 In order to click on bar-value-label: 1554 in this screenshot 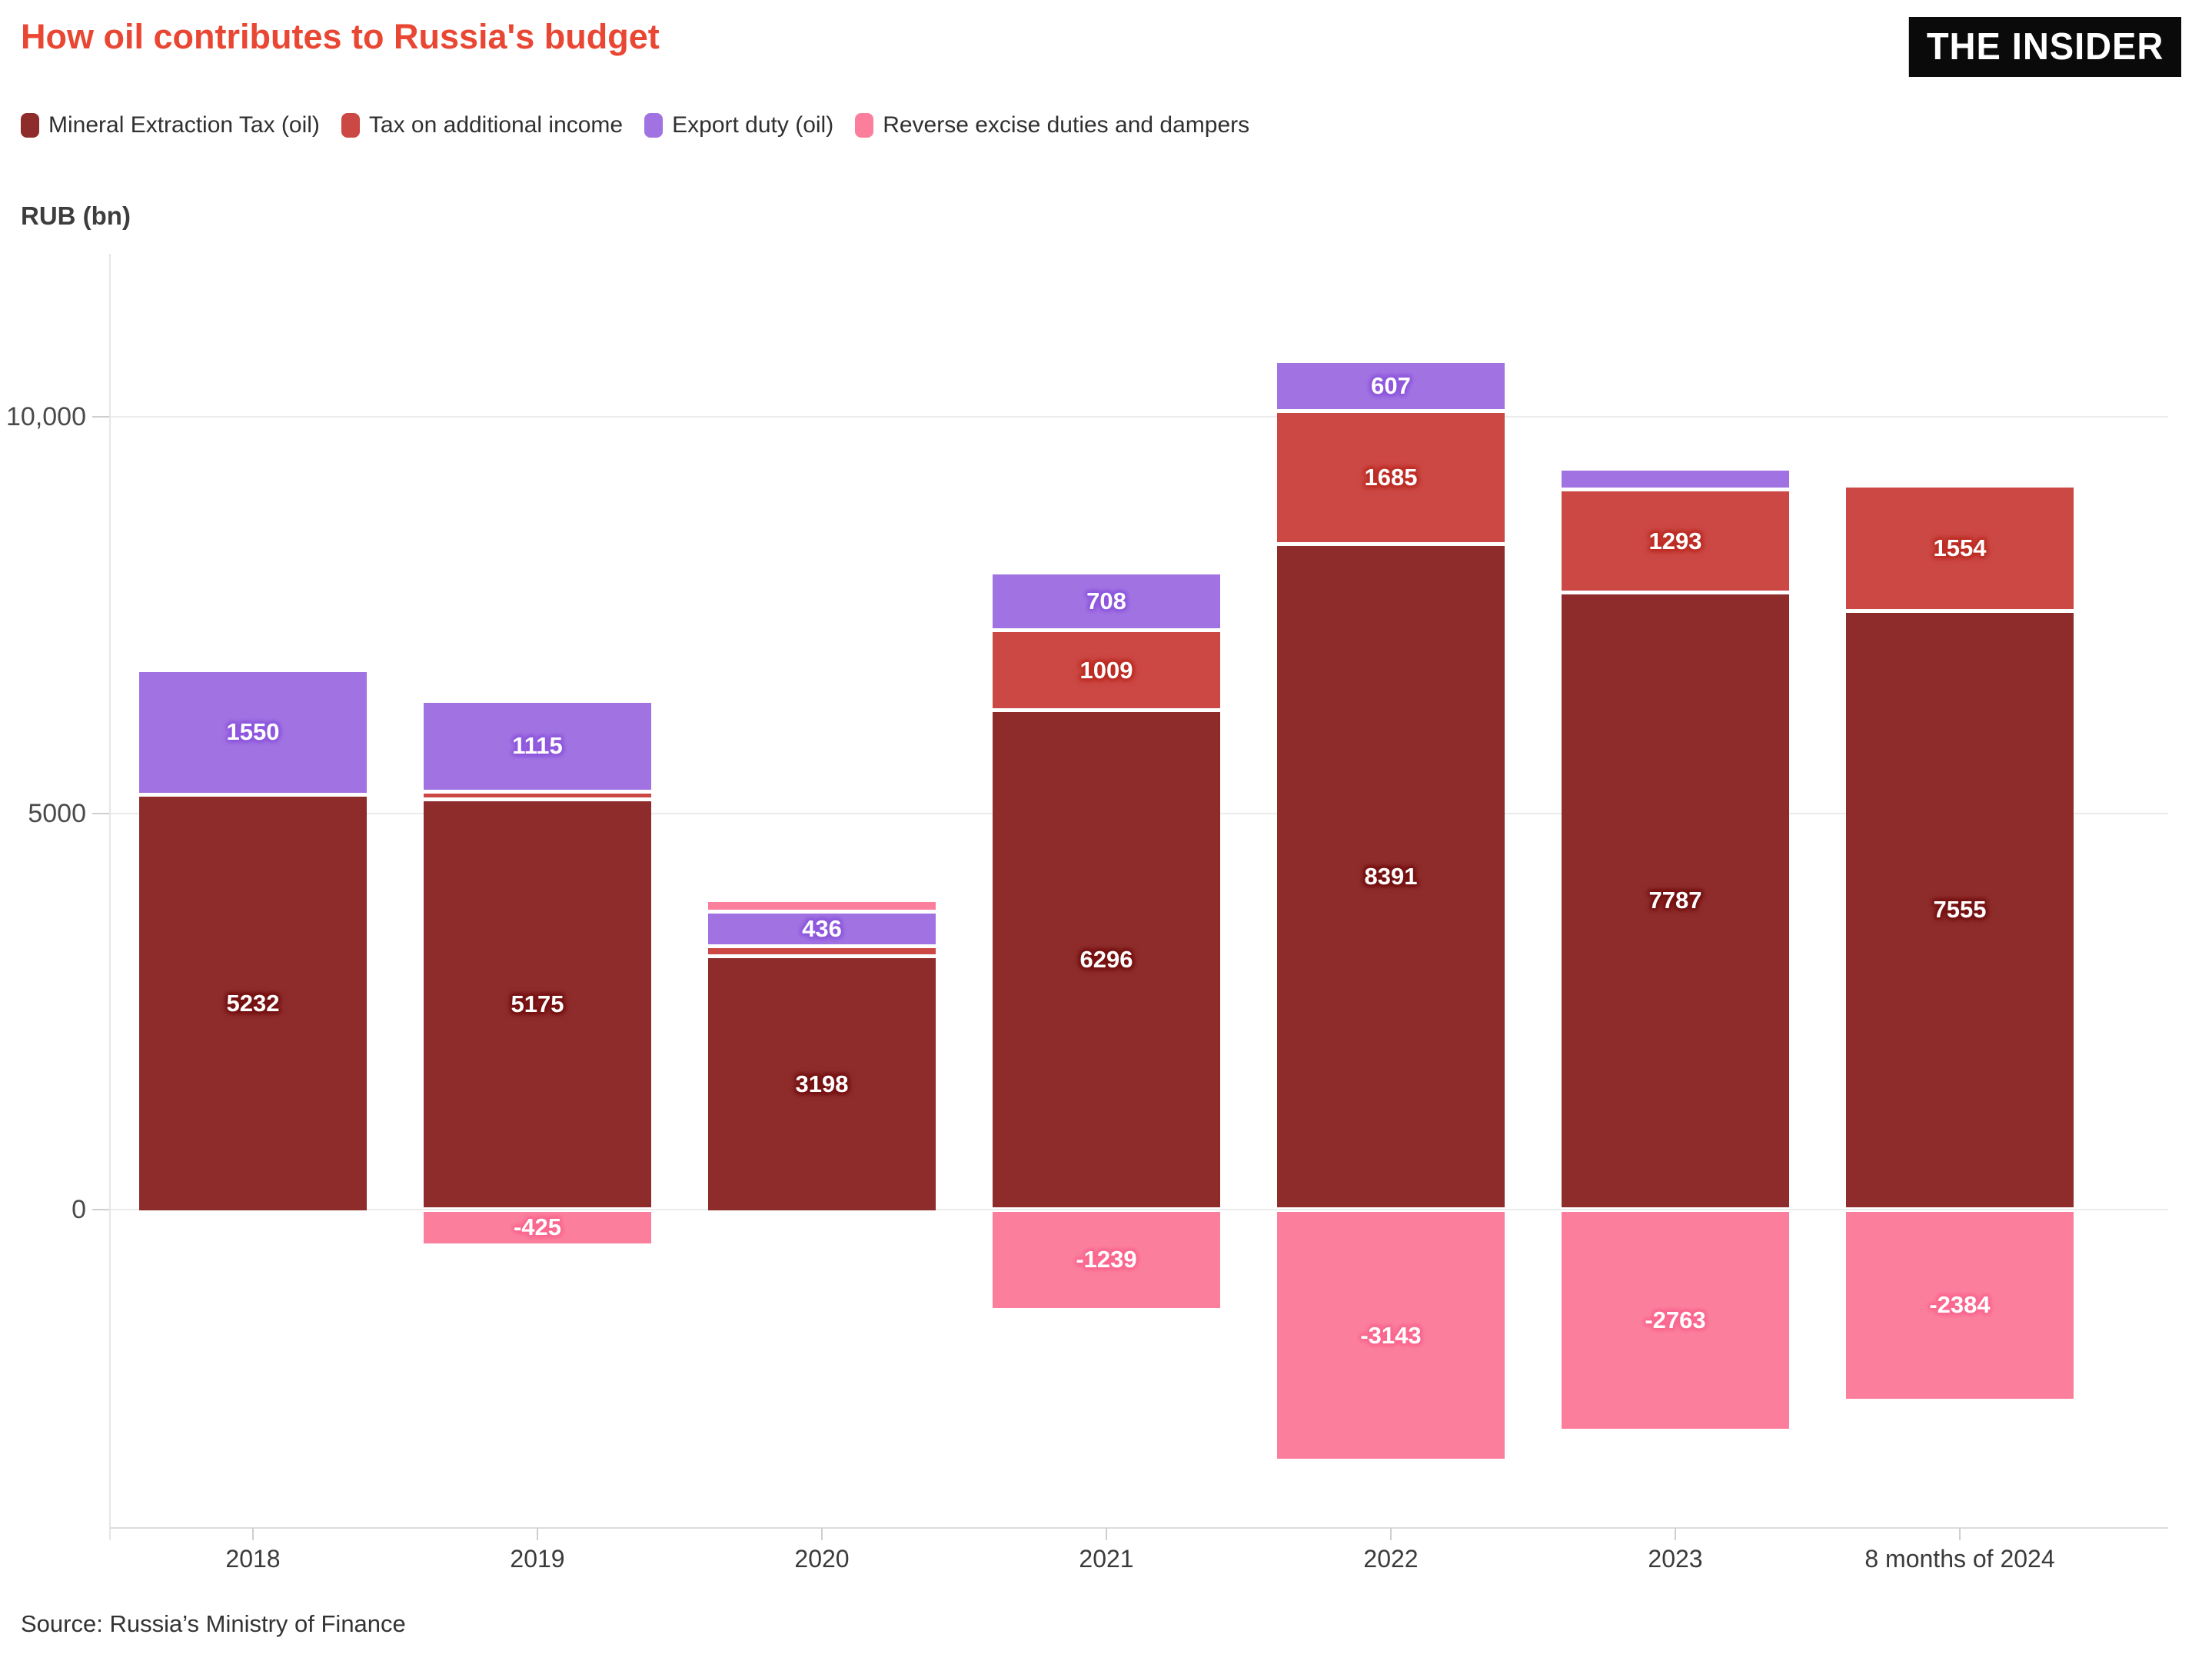, I will do `click(1960, 547)`.